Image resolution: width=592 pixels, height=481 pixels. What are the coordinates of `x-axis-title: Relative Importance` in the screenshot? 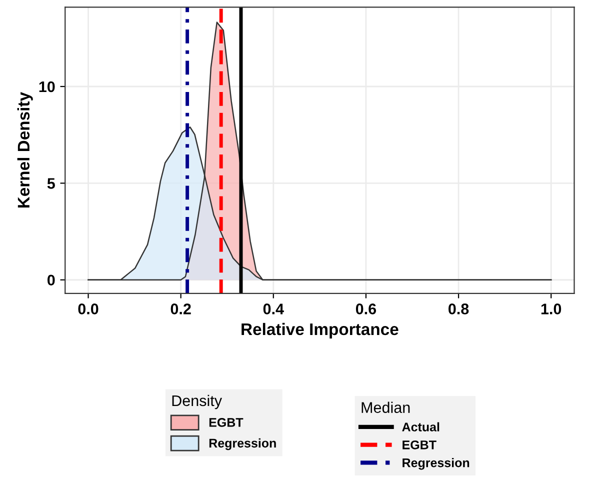 It's located at (320, 330).